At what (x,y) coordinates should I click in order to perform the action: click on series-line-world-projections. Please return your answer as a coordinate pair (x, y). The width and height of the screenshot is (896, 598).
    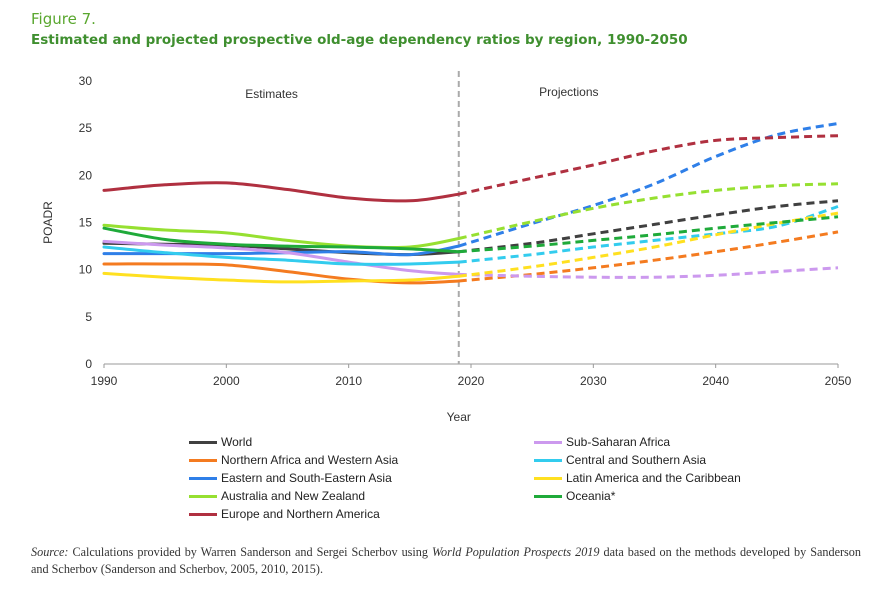
    Looking at the image, I should click on (648, 226).